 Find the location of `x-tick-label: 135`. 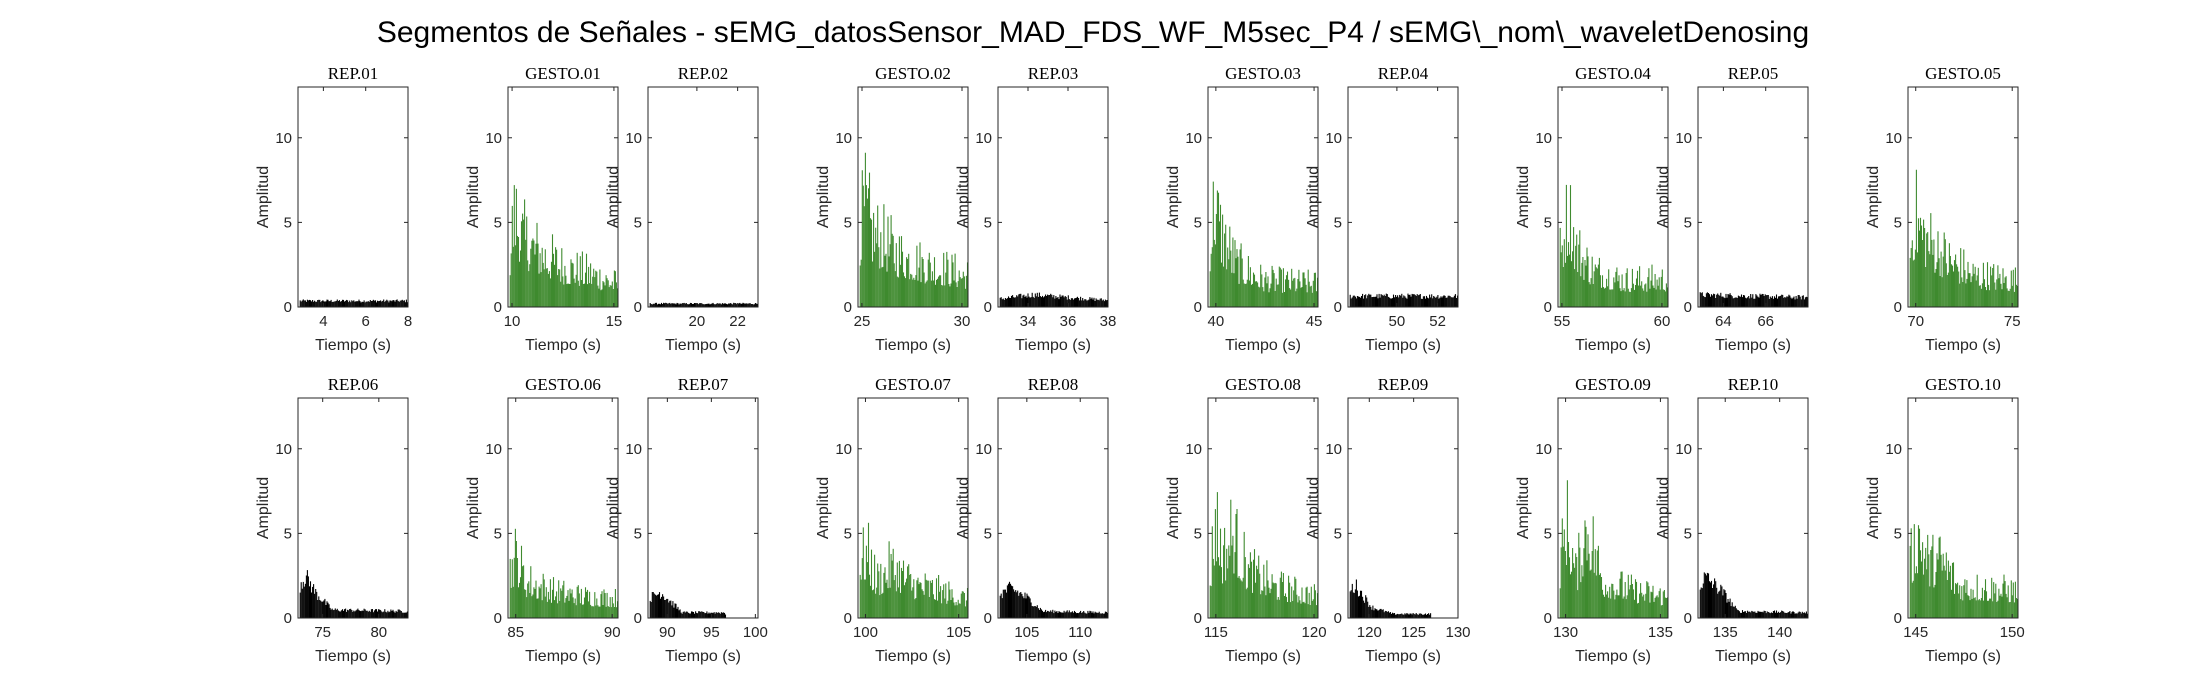

x-tick-label: 135 is located at coordinates (1725, 632).